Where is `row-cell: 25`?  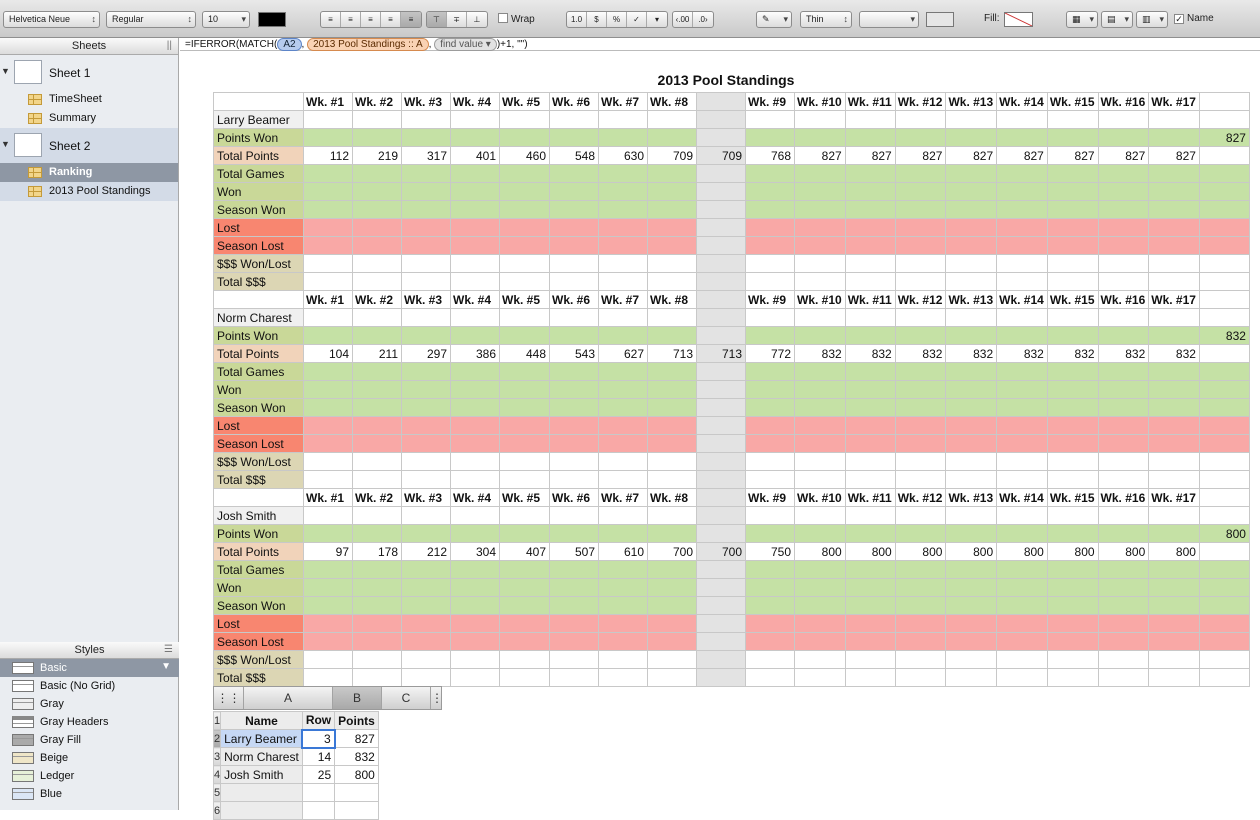 row-cell: 25 is located at coordinates (318, 774).